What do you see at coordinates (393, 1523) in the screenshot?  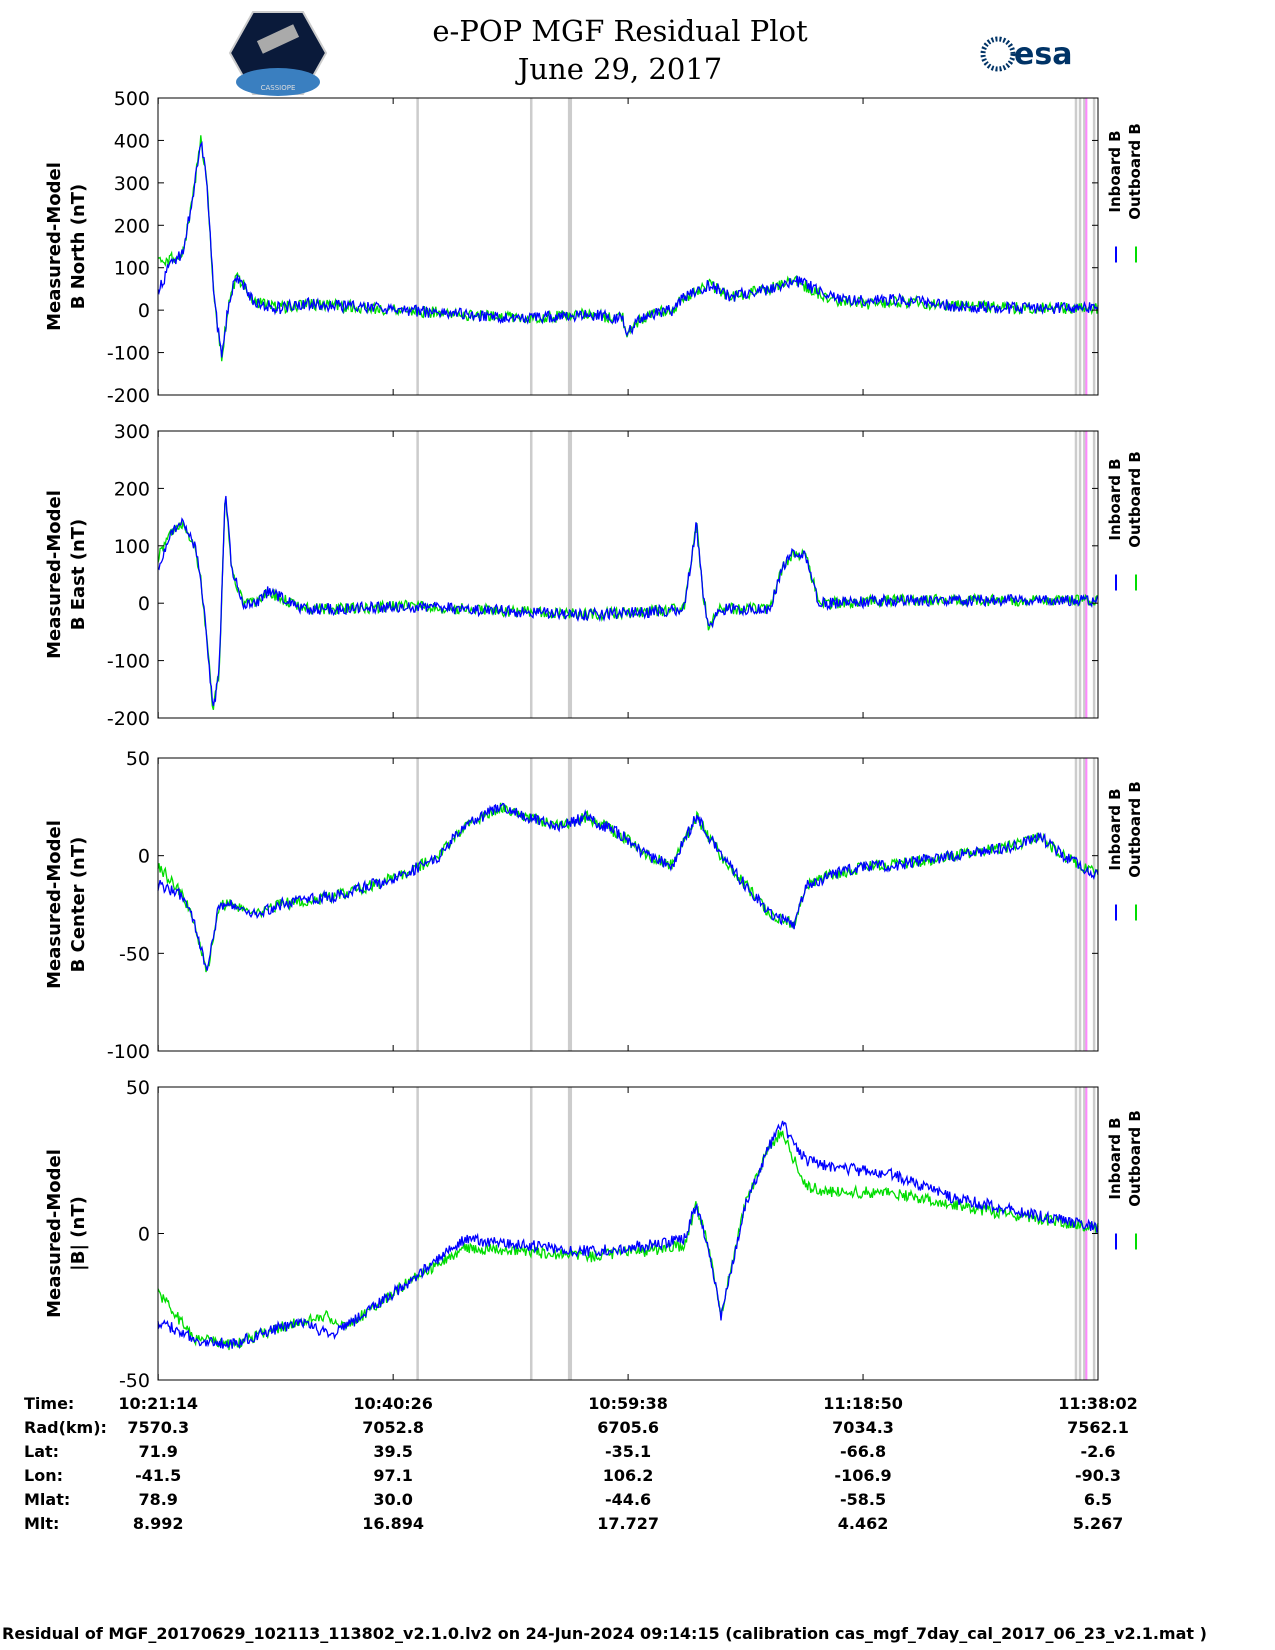 I see `info-cell: 16.894` at bounding box center [393, 1523].